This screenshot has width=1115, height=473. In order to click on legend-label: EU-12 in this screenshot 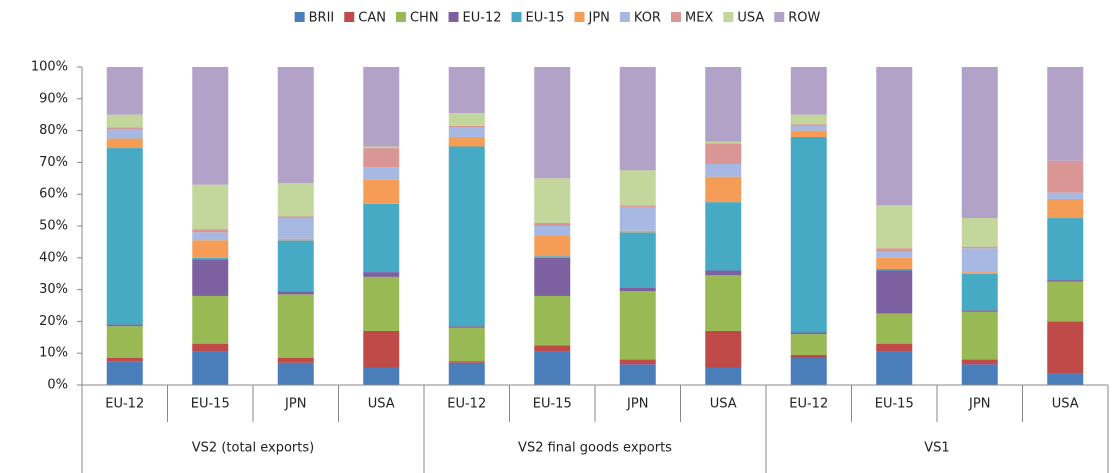, I will do `click(482, 18)`.